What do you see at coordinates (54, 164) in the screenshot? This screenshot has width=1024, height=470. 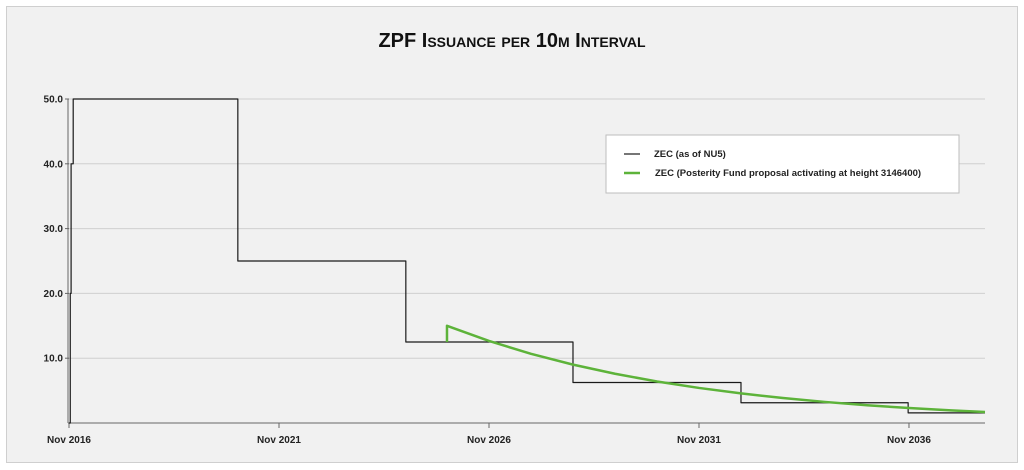 I see `y-tick-label: 40.0` at bounding box center [54, 164].